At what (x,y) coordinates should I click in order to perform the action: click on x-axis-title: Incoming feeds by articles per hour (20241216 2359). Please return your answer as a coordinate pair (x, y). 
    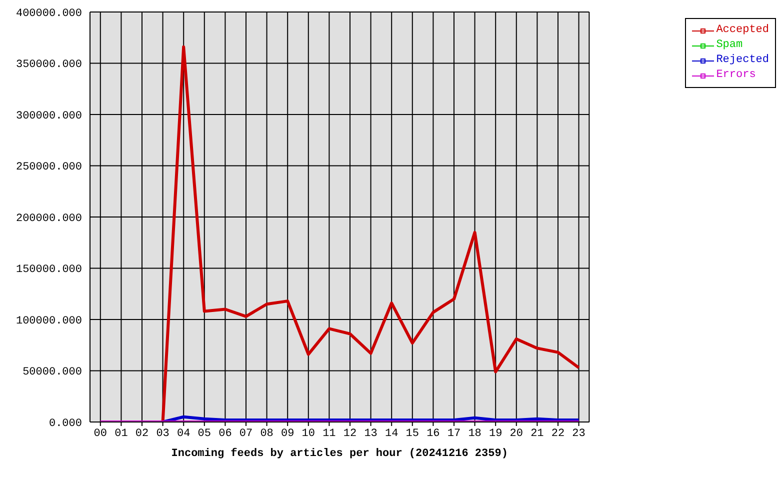
    Looking at the image, I should click on (339, 453).